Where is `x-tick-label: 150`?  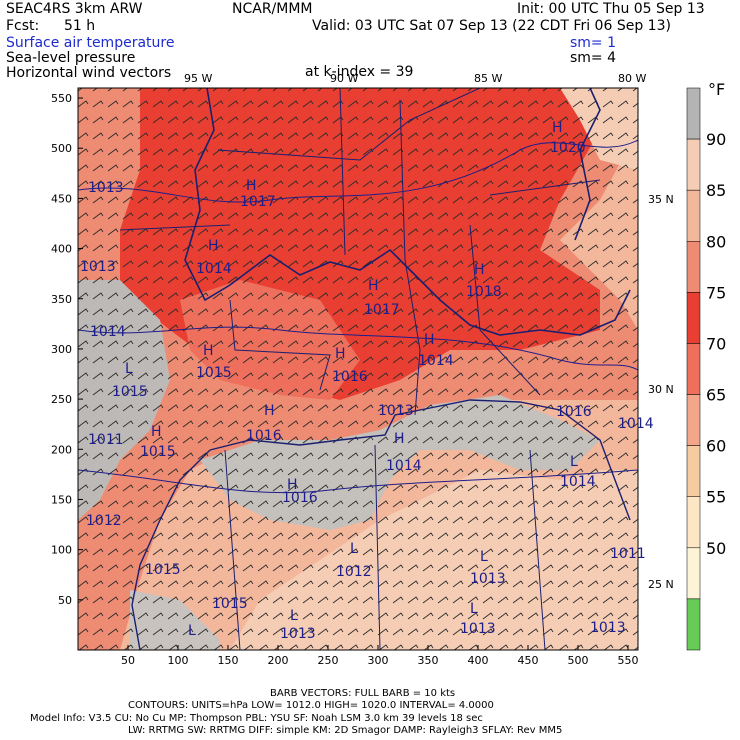 x-tick-label: 150 is located at coordinates (228, 660).